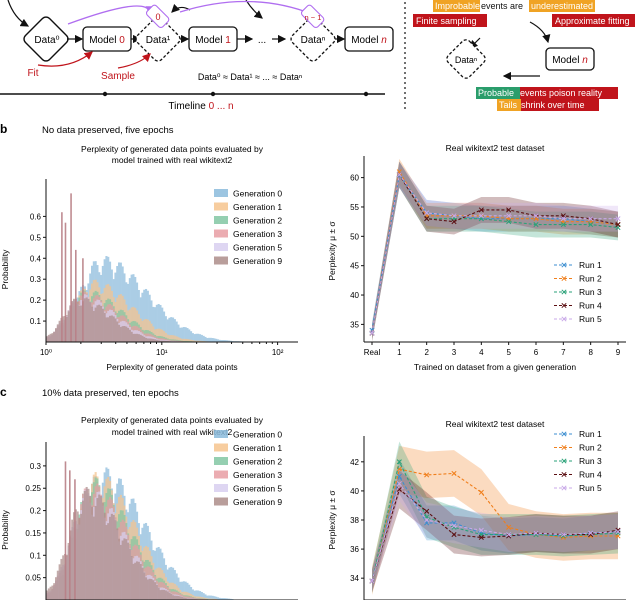  What do you see at coordinates (570, 60) in the screenshot?
I see `cycle-modeln-label: Model n` at bounding box center [570, 60].